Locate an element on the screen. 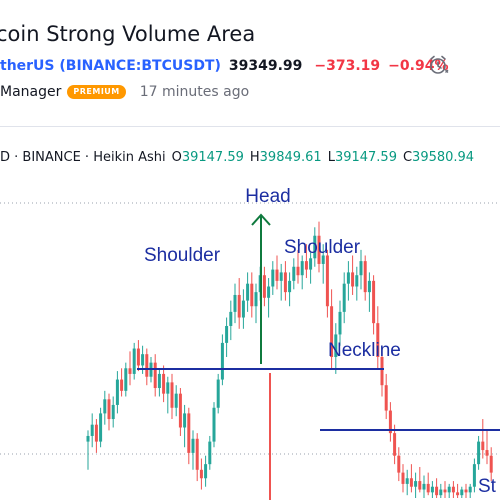  legend-high-value: 39849.61 is located at coordinates (290, 157).